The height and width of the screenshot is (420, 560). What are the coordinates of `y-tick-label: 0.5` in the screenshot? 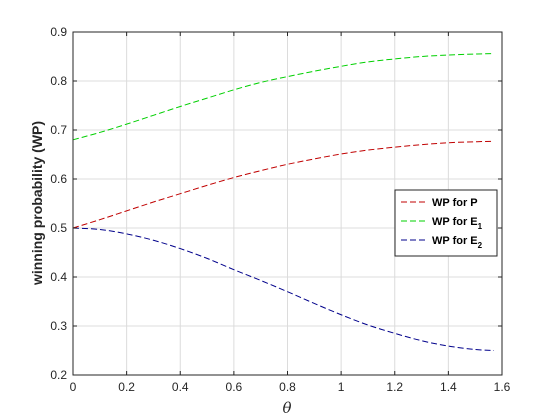 It's located at (58, 228).